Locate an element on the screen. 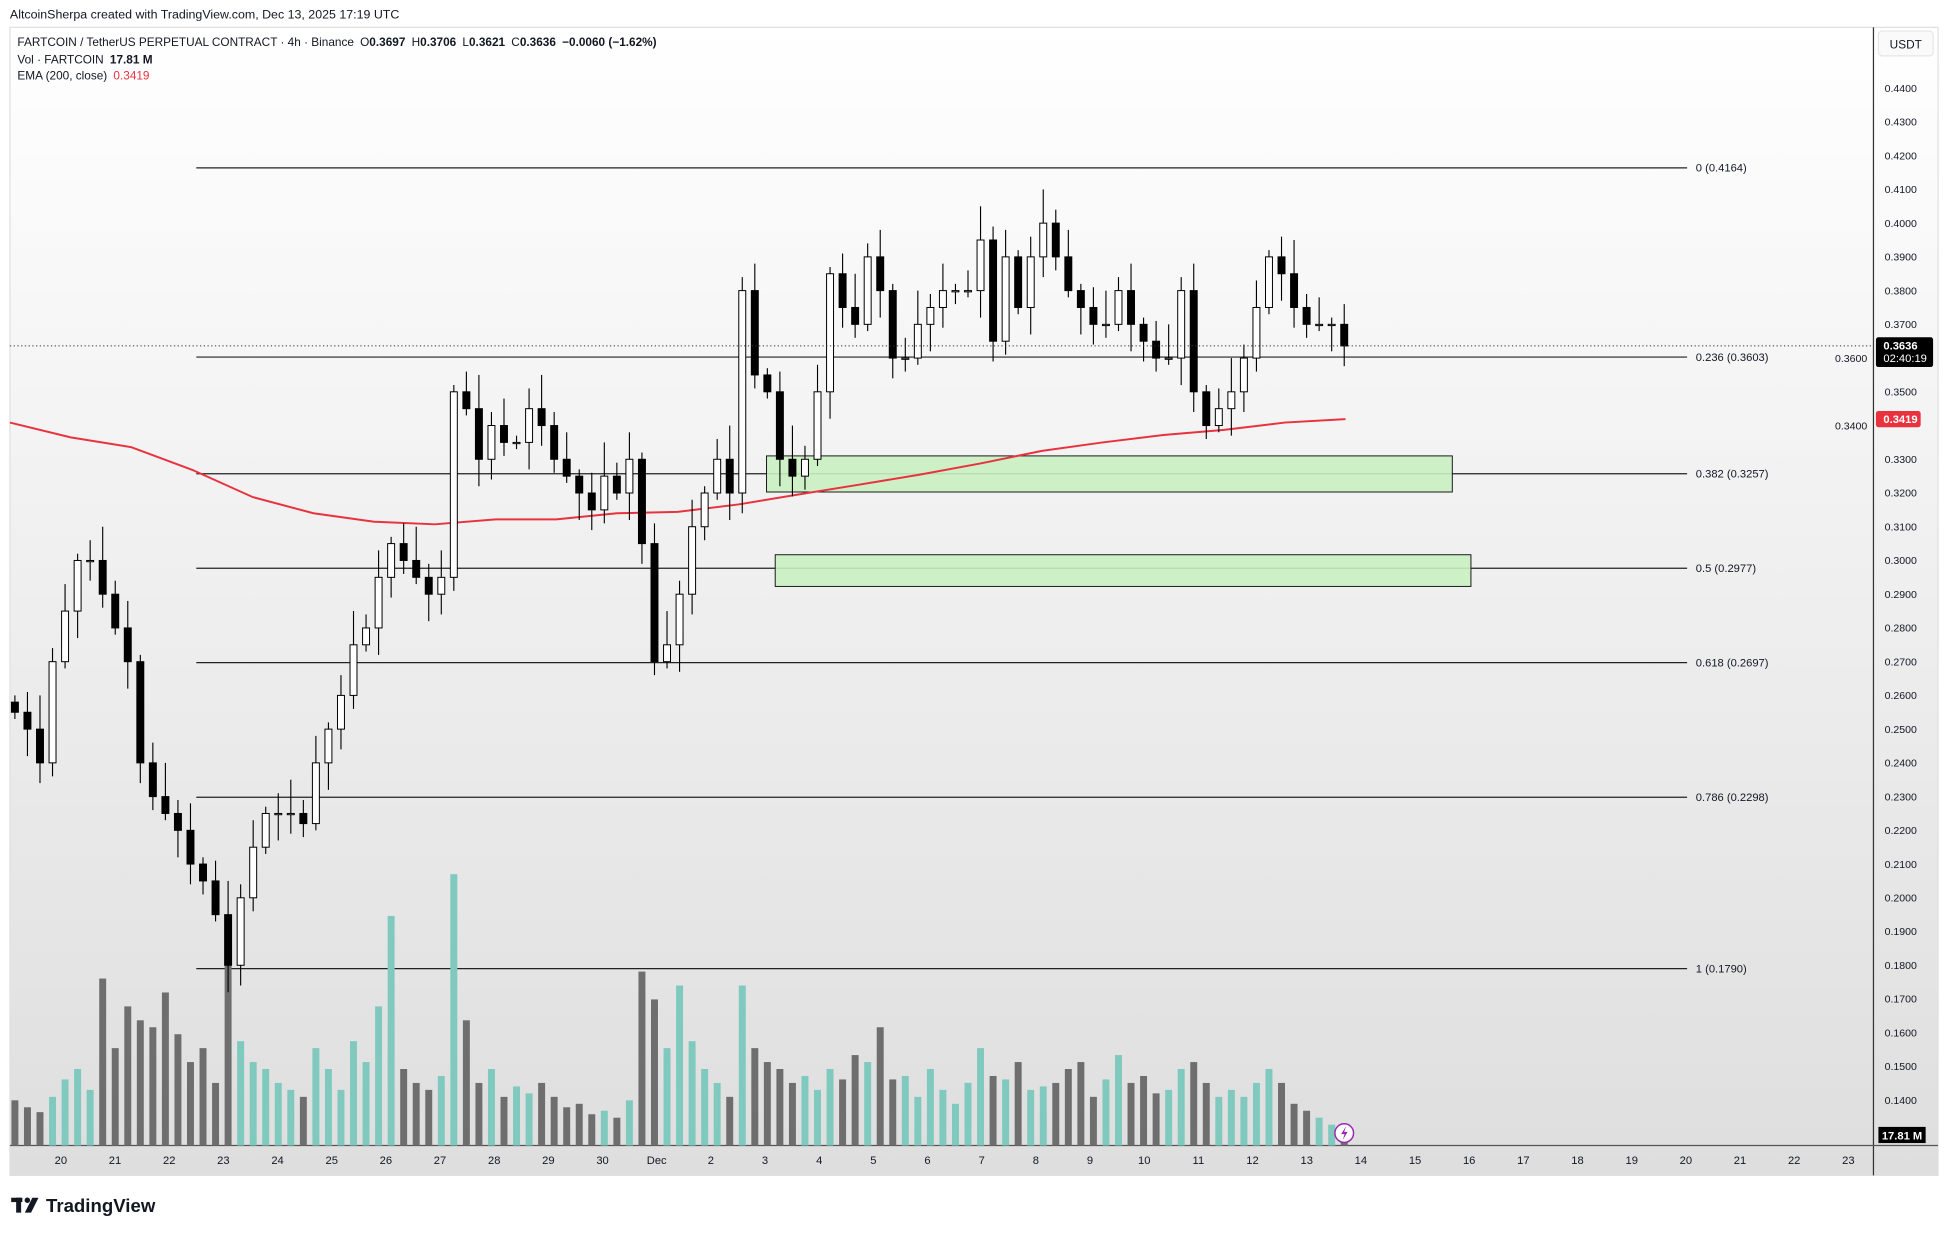 This screenshot has width=1948, height=1235. price-tick-label: 0.3300 is located at coordinates (1901, 460).